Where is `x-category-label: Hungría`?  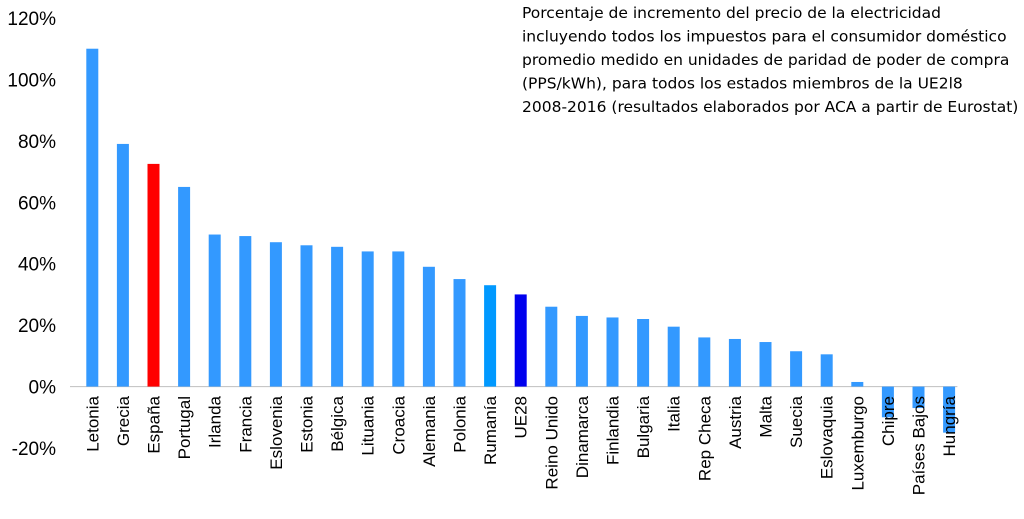
x-category-label: Hungría is located at coordinates (949, 425).